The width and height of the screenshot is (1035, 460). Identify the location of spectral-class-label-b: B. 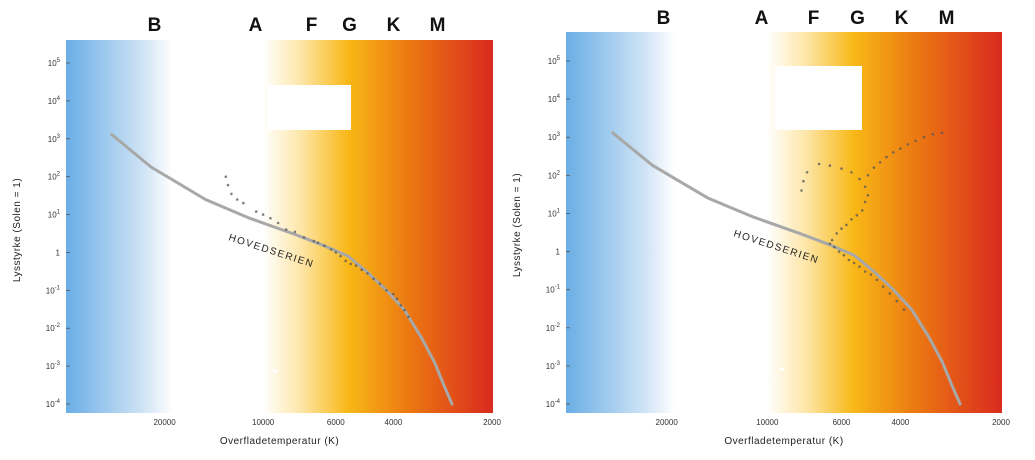
(155, 25).